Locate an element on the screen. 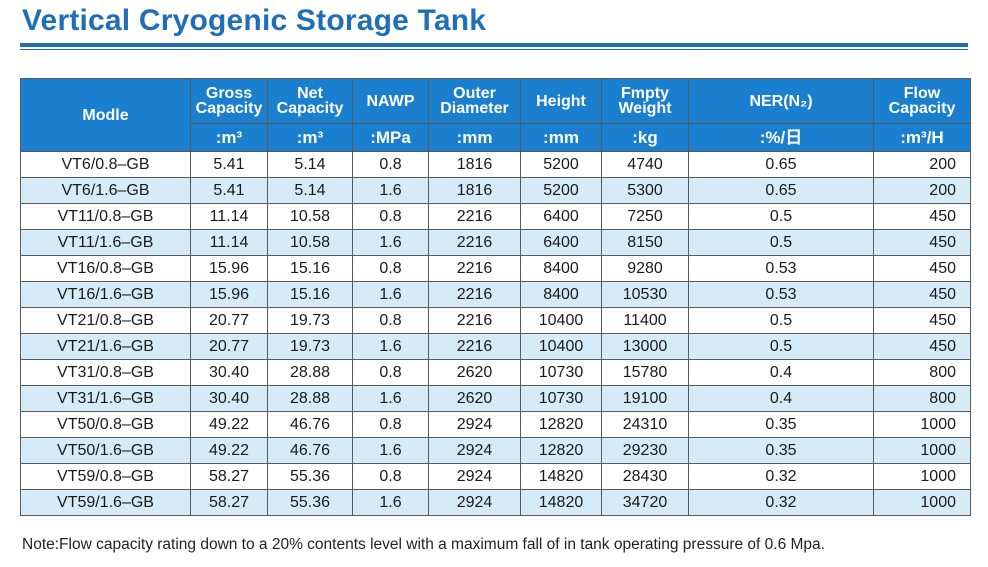 The width and height of the screenshot is (988, 567). table-cell: 10400 is located at coordinates (561, 346).